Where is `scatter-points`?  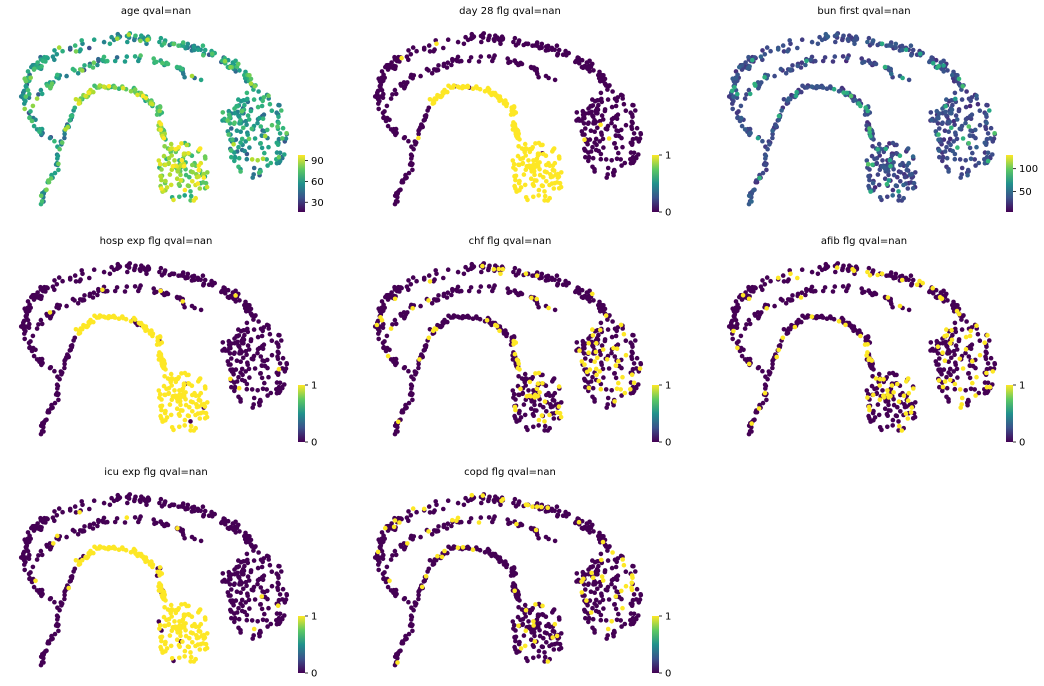 scatter-points is located at coordinates (862, 349).